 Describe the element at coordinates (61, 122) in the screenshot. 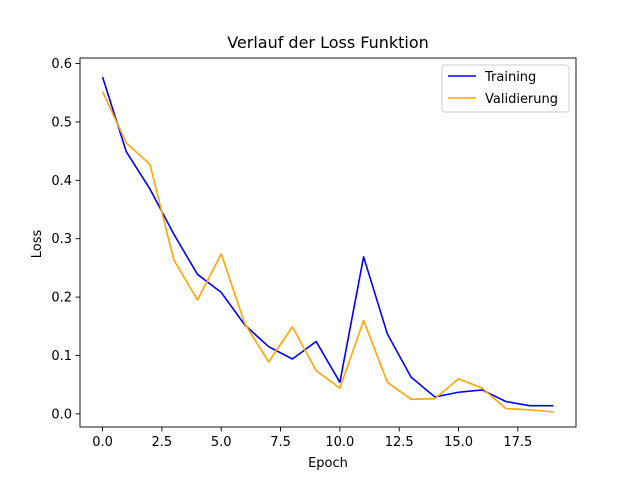

I see `y-tick-label: 0.5` at that location.